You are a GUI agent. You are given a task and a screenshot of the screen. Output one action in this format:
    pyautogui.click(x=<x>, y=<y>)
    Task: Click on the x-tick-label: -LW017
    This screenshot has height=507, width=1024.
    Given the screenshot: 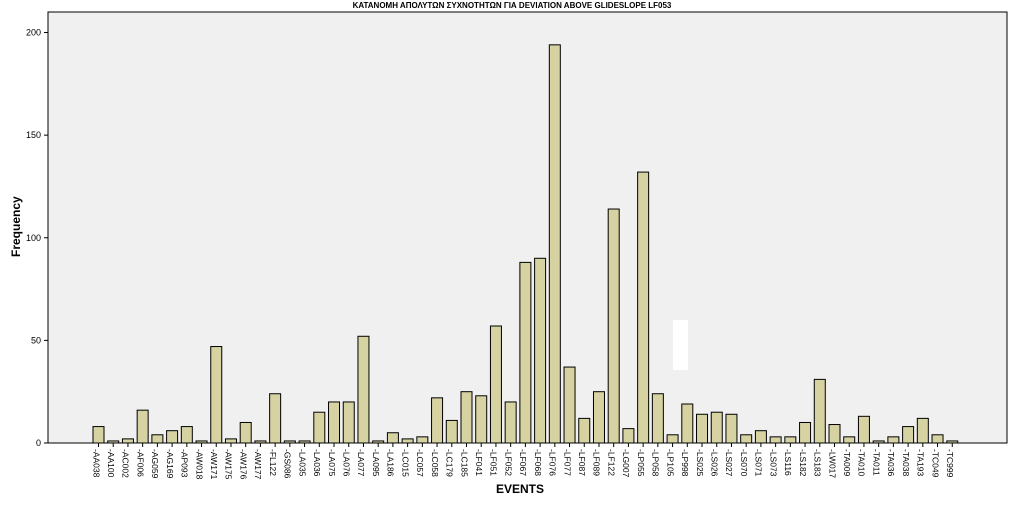 What is the action you would take?
    pyautogui.click(x=832, y=463)
    